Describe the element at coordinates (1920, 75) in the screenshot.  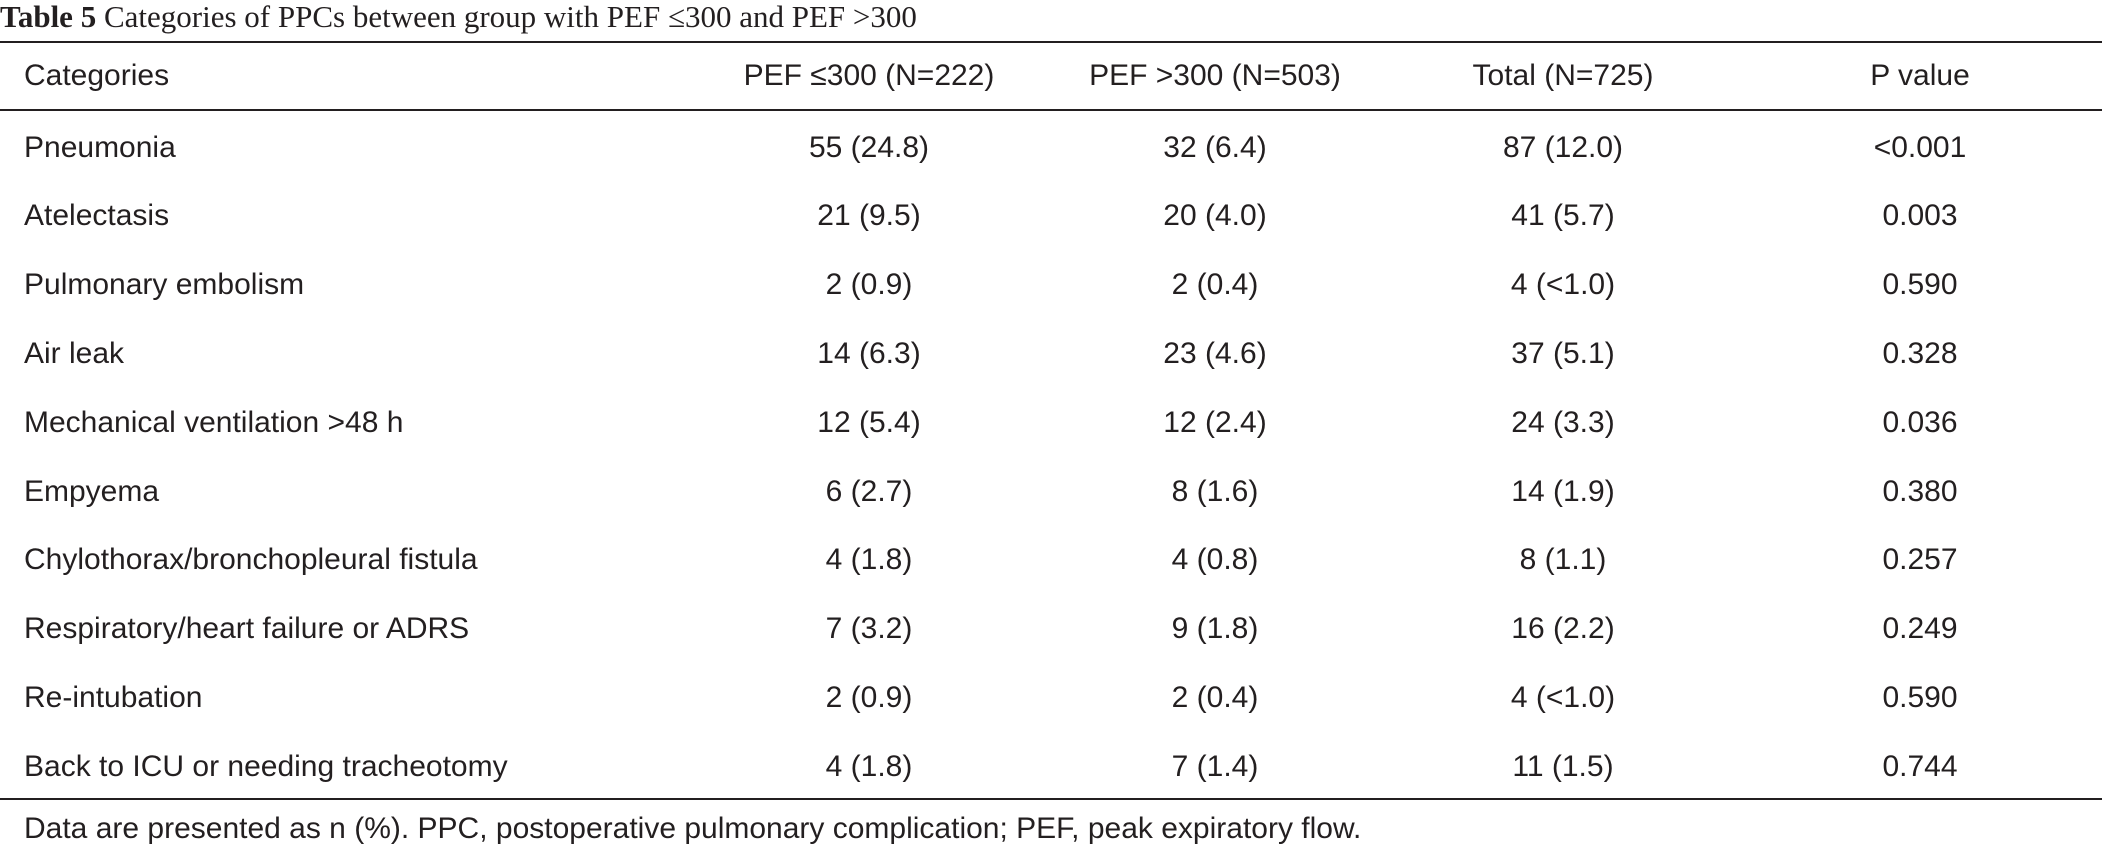
I see `column-header-p-value: P value` at that location.